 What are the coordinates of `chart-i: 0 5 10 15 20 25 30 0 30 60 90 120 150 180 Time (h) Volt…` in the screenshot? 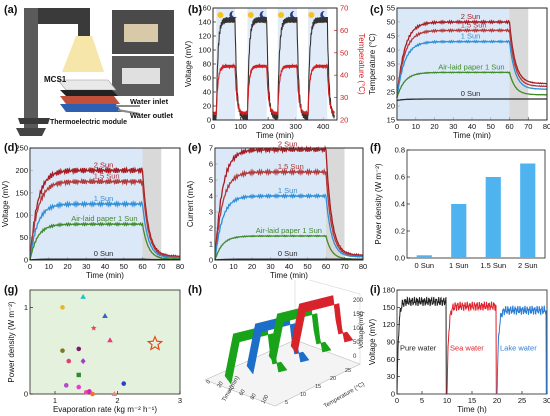 It's located at (459, 350).